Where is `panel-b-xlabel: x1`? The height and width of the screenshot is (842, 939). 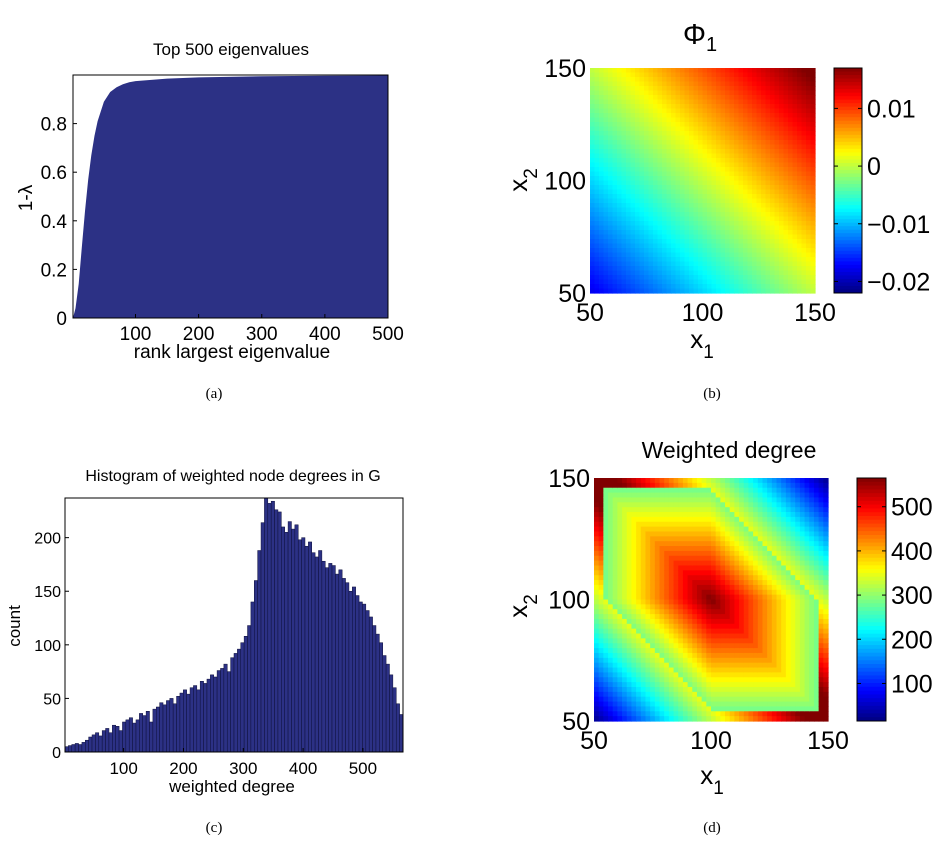
panel-b-xlabel: x1 is located at coordinates (702, 343).